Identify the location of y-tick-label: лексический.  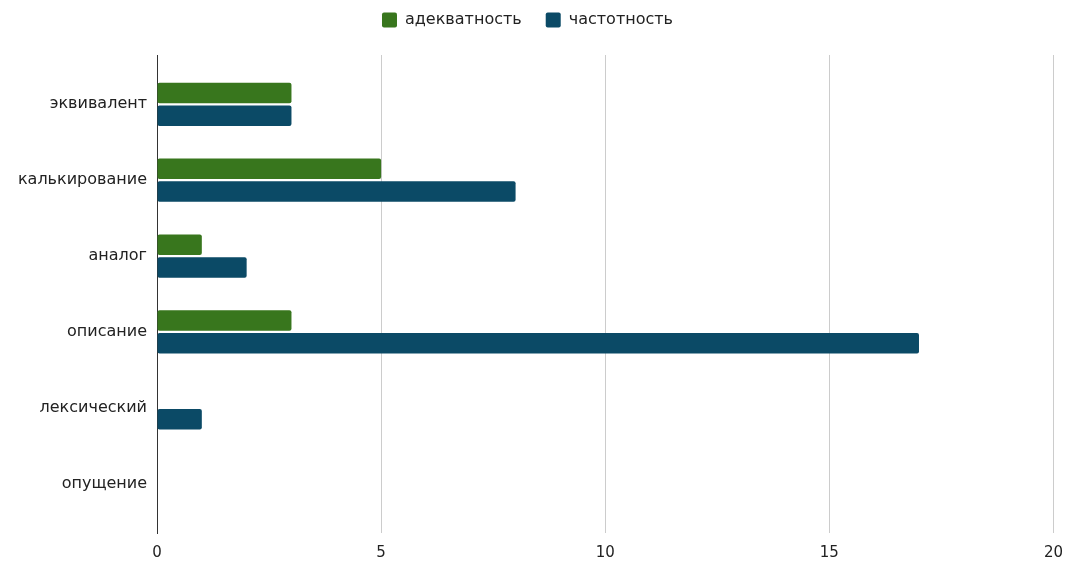
(93, 406).